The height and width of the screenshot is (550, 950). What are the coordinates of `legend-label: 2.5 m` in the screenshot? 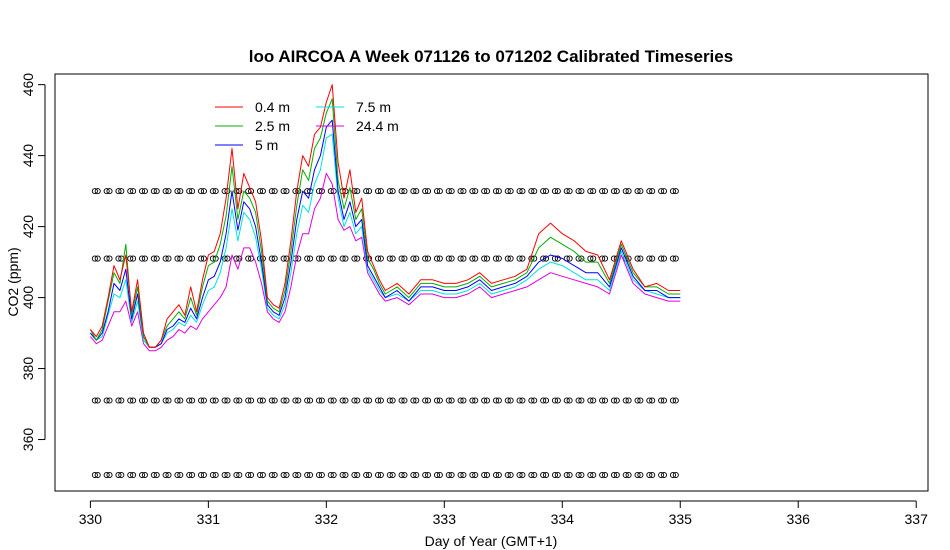 It's located at (272, 126).